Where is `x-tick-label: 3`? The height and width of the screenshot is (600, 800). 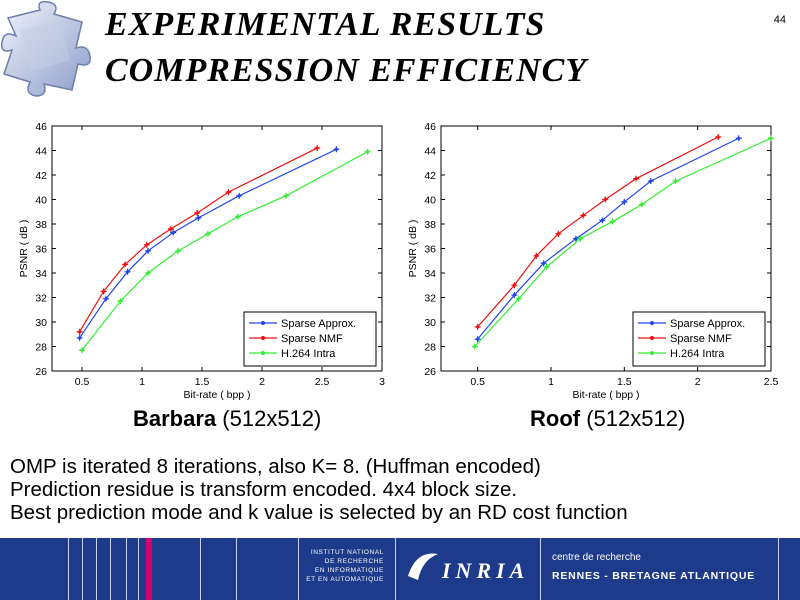 x-tick-label: 3 is located at coordinates (382, 382).